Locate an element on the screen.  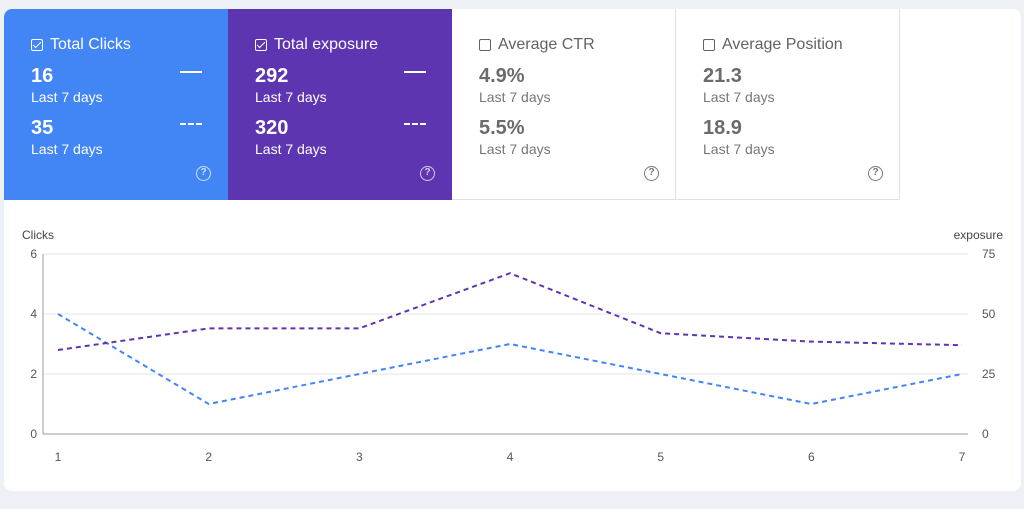
card-title: Total Clicks is located at coordinates (90, 44).